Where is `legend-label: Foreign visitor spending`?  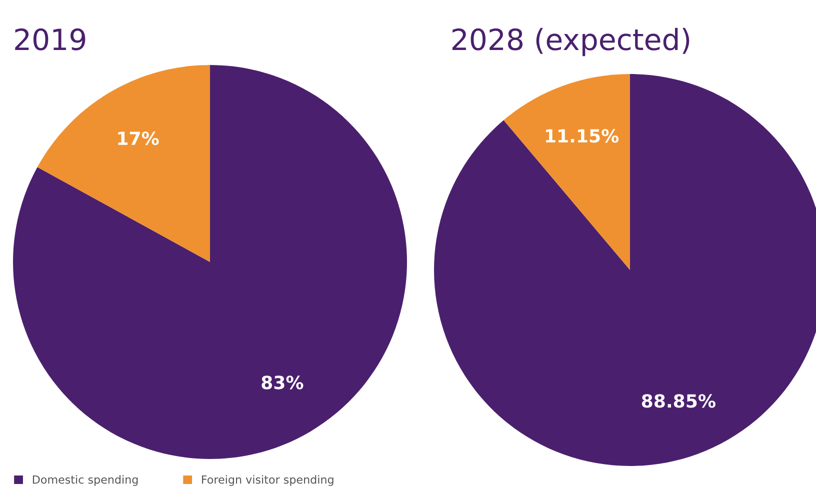 legend-label: Foreign visitor spending is located at coordinates (268, 480).